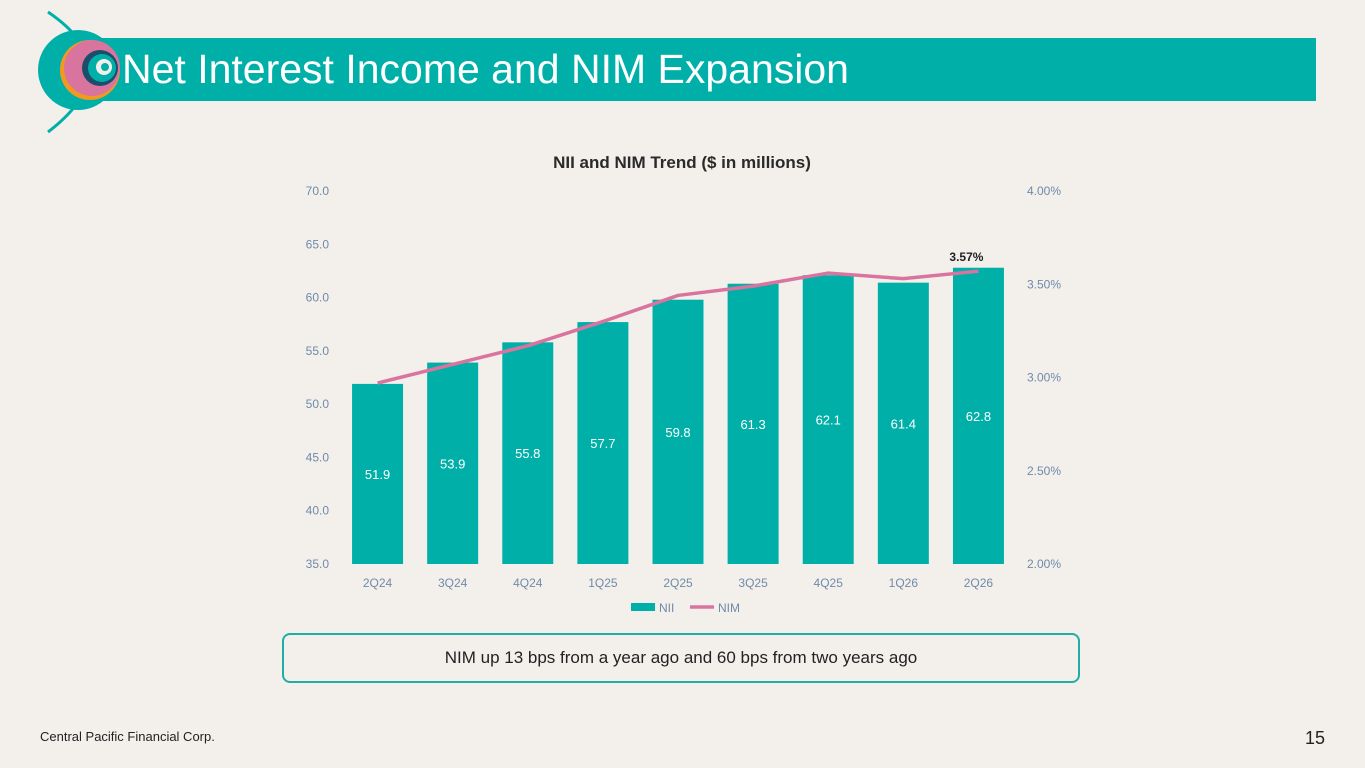  I want to click on nim-line-series, so click(678, 327).